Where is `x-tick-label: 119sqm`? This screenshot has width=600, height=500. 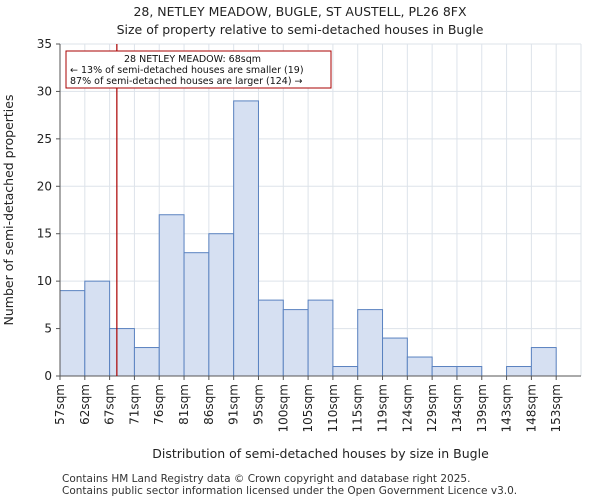 x-tick-label: 119sqm is located at coordinates (383, 408).